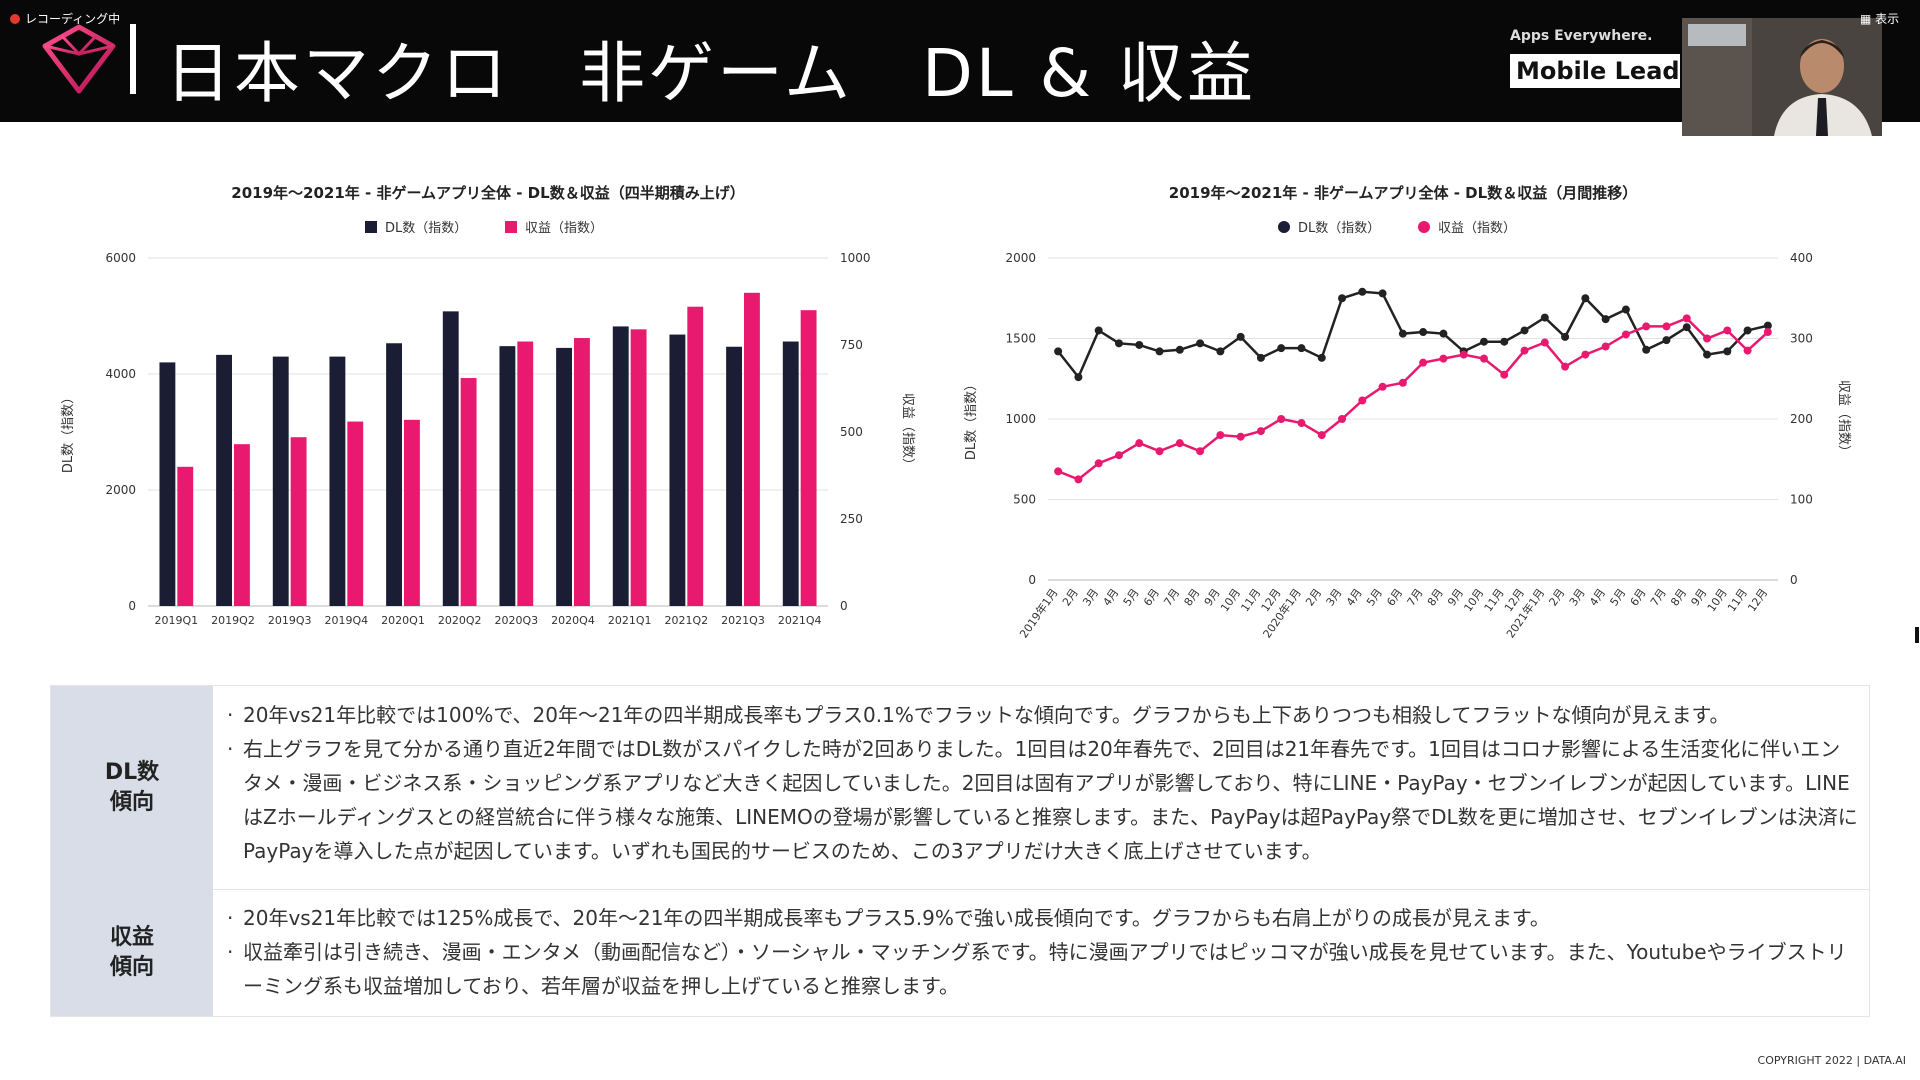 This screenshot has height=1080, width=1920. What do you see at coordinates (1477, 228) in the screenshot?
I see `chart-1-legend-rev: 収益（指数）` at bounding box center [1477, 228].